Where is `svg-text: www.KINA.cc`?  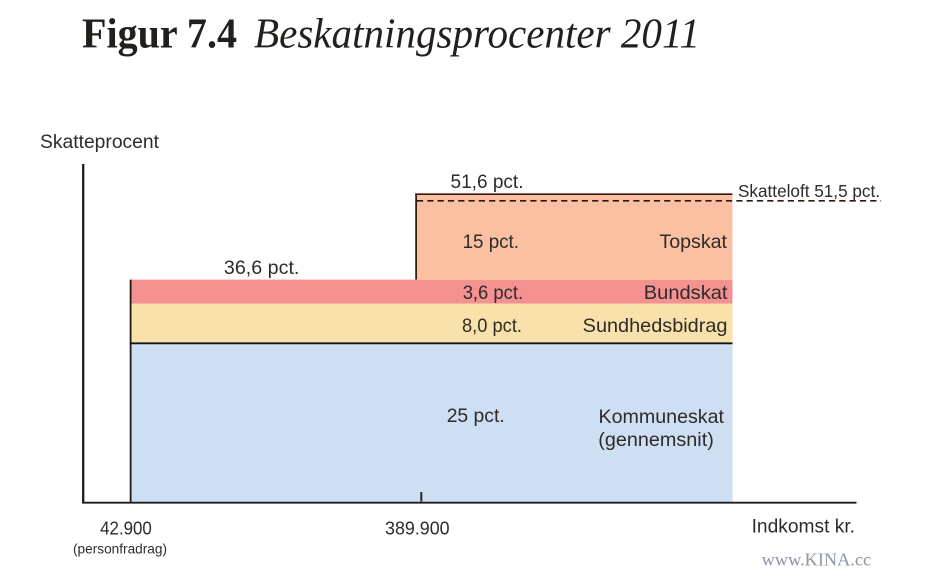
svg-text: www.KINA.cc is located at coordinates (817, 560).